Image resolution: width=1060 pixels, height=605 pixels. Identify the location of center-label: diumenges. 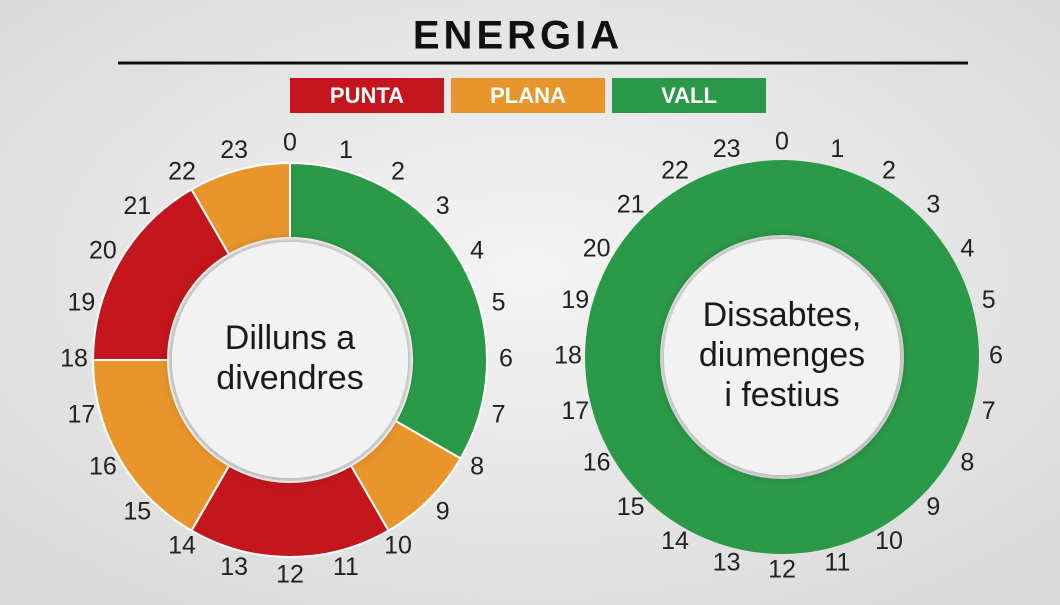
(782, 355).